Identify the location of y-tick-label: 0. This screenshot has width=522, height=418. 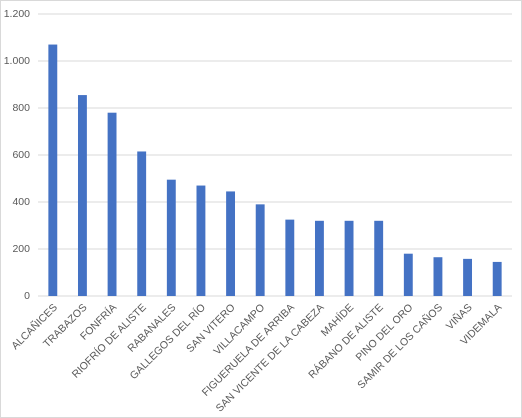
(27, 296).